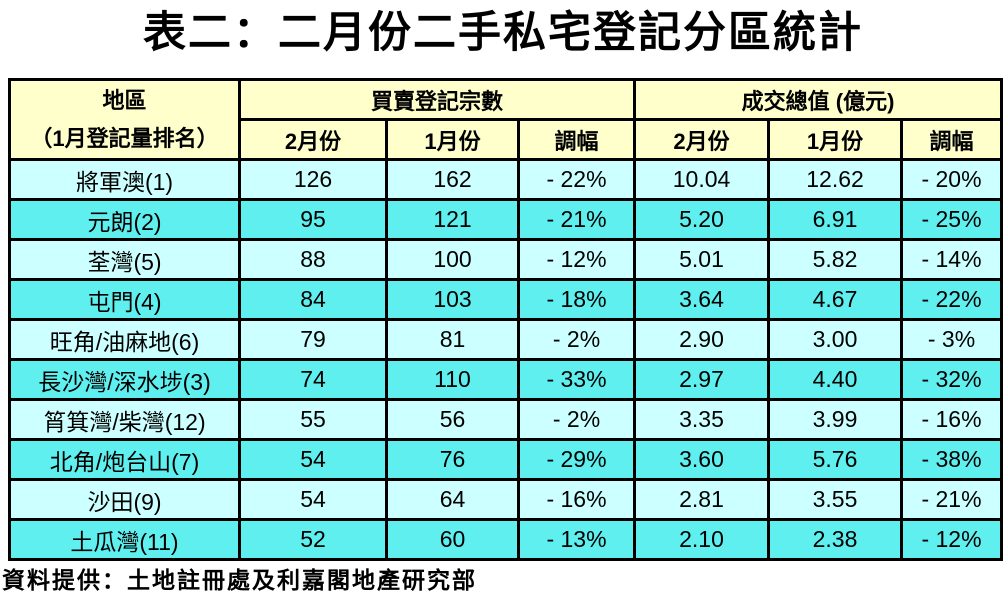 Image resolution: width=1006 pixels, height=595 pixels. I want to click on value-cell: - 13%, so click(576, 539).